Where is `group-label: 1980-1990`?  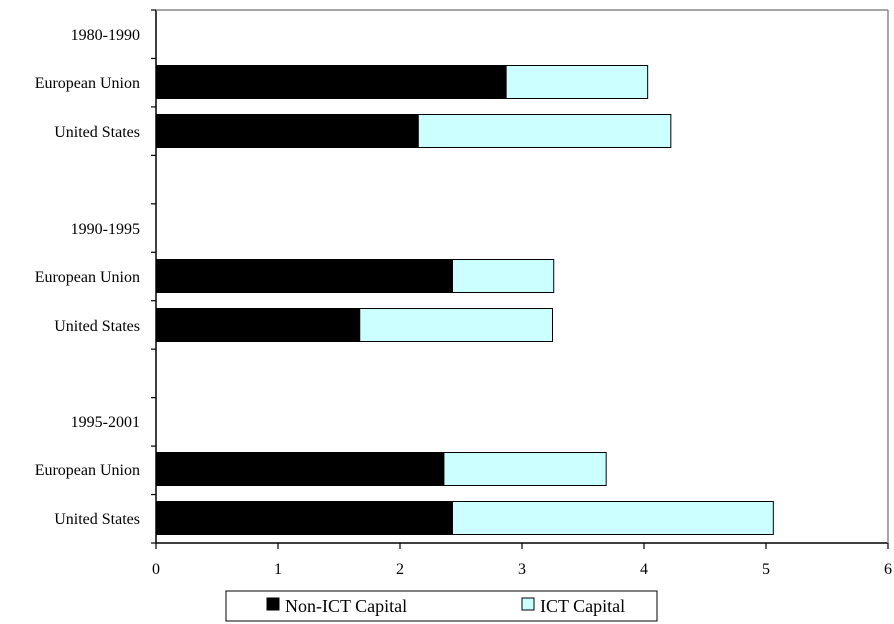
group-label: 1980-1990 is located at coordinates (105, 35).